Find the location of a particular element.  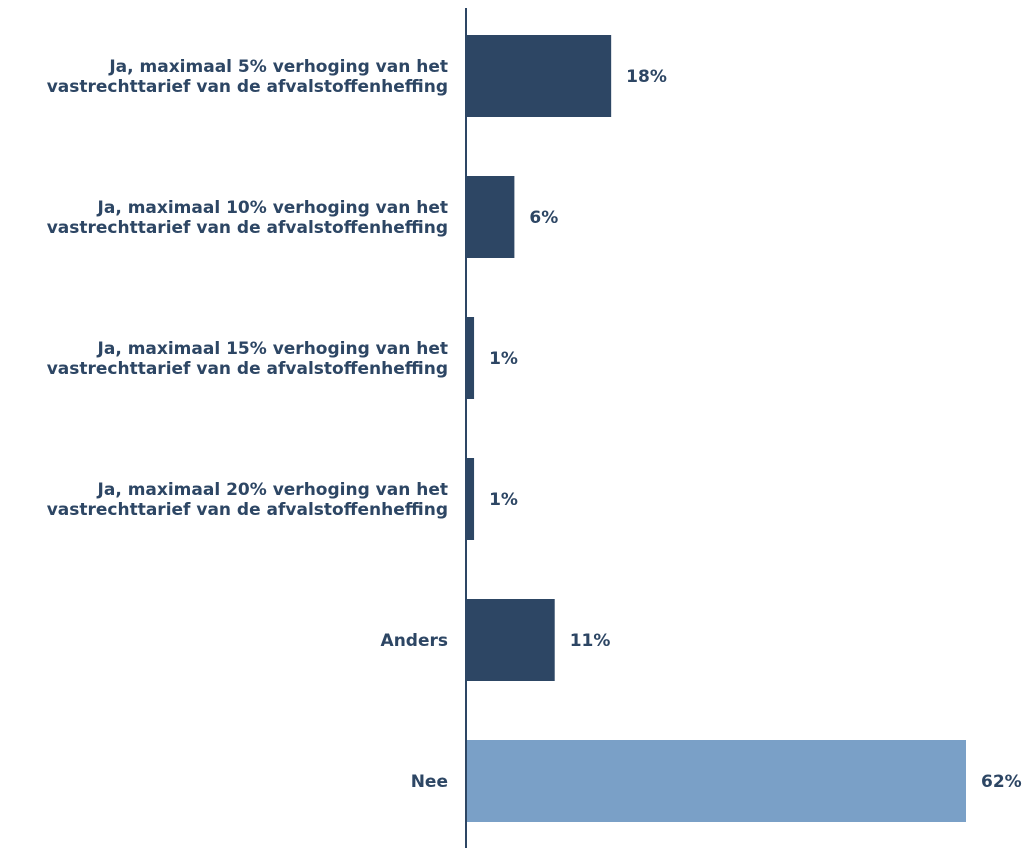

value-label-2: 1% is located at coordinates (503, 359).